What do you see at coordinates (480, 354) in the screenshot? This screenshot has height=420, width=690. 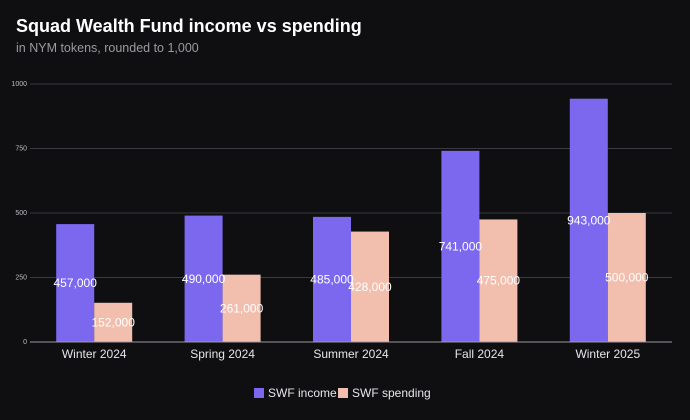 I see `x-tick-label: Fall 2024` at bounding box center [480, 354].